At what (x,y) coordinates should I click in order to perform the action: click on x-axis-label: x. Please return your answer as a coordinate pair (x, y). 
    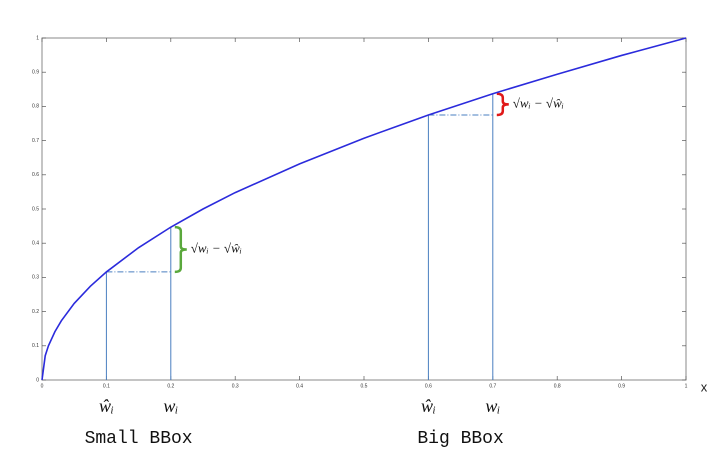
    Looking at the image, I should click on (704, 386).